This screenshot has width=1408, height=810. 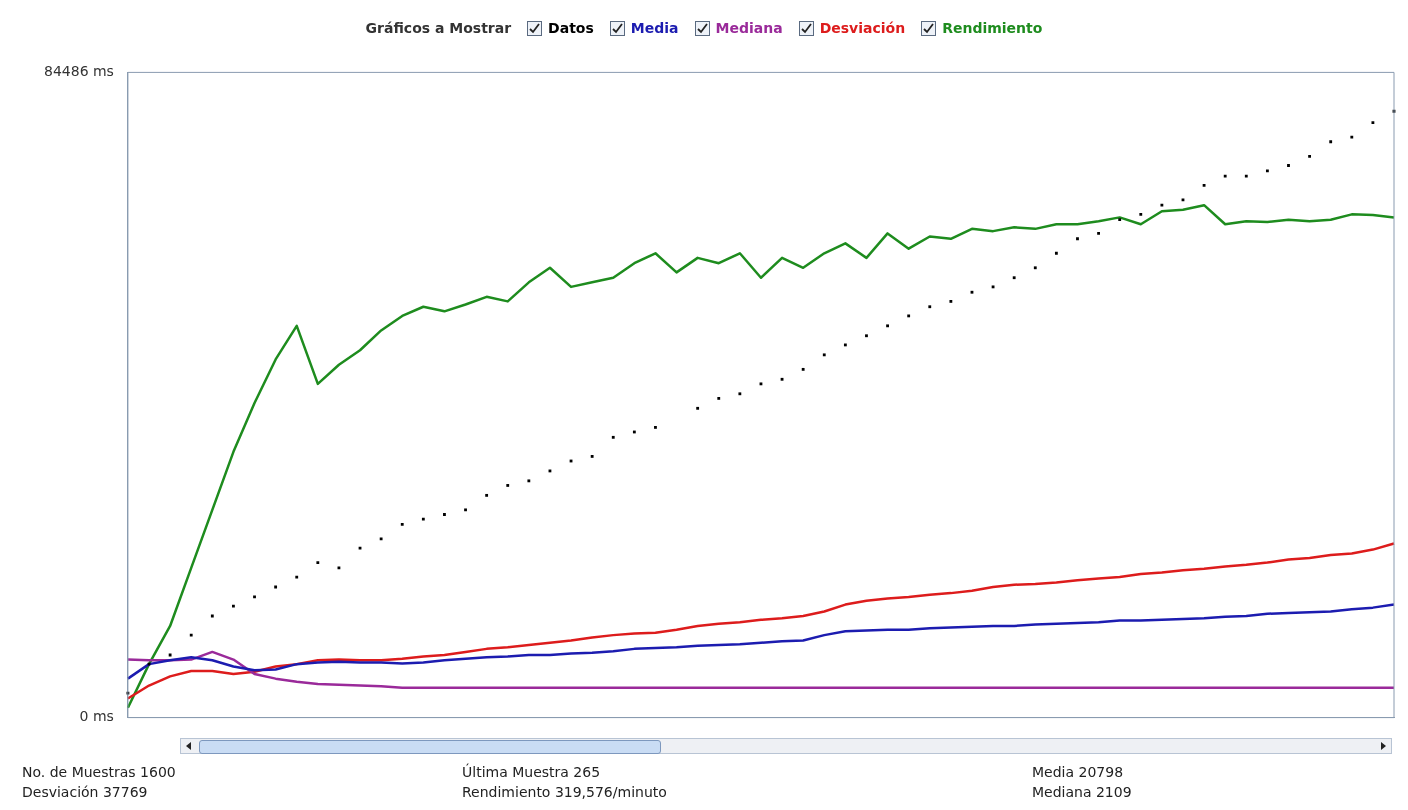 I want to click on text: Rendimiento, so click(x=992, y=28).